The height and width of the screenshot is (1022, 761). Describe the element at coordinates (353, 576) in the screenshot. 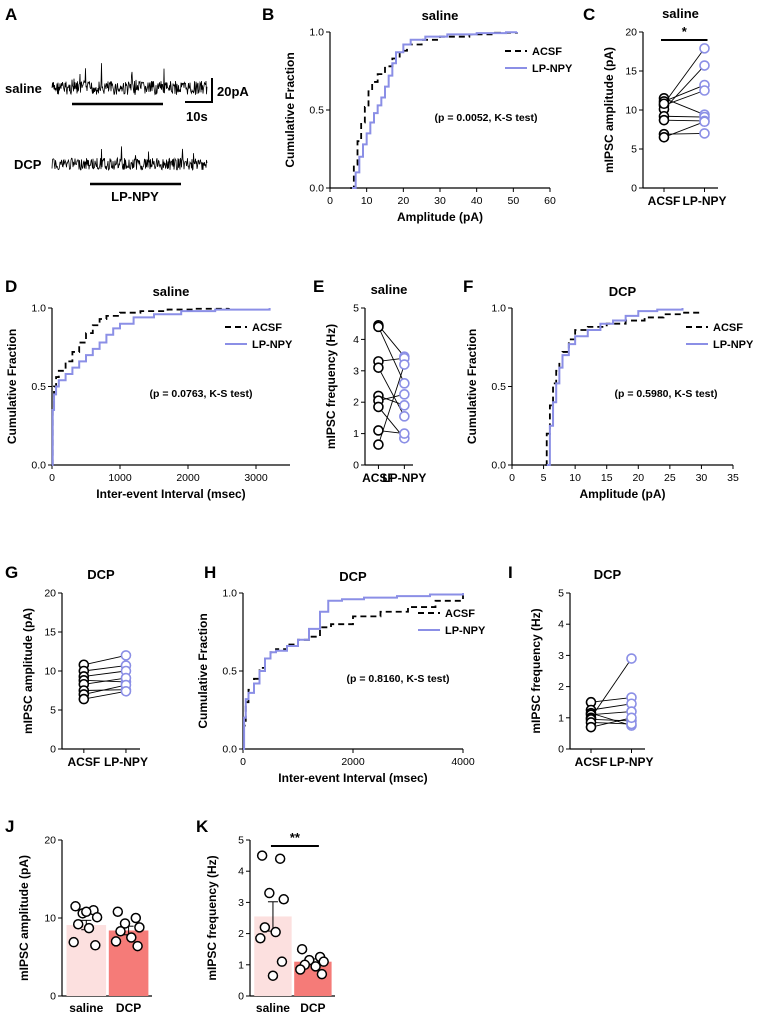

I see `panel-title: DCP` at that location.